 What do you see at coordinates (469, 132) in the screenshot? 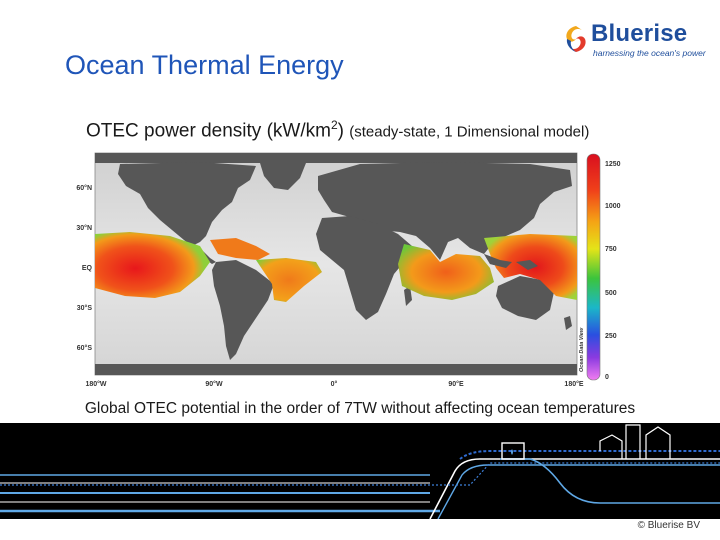
I see `map-title-note: (steady-state, 1 Dimensional model)` at bounding box center [469, 132].